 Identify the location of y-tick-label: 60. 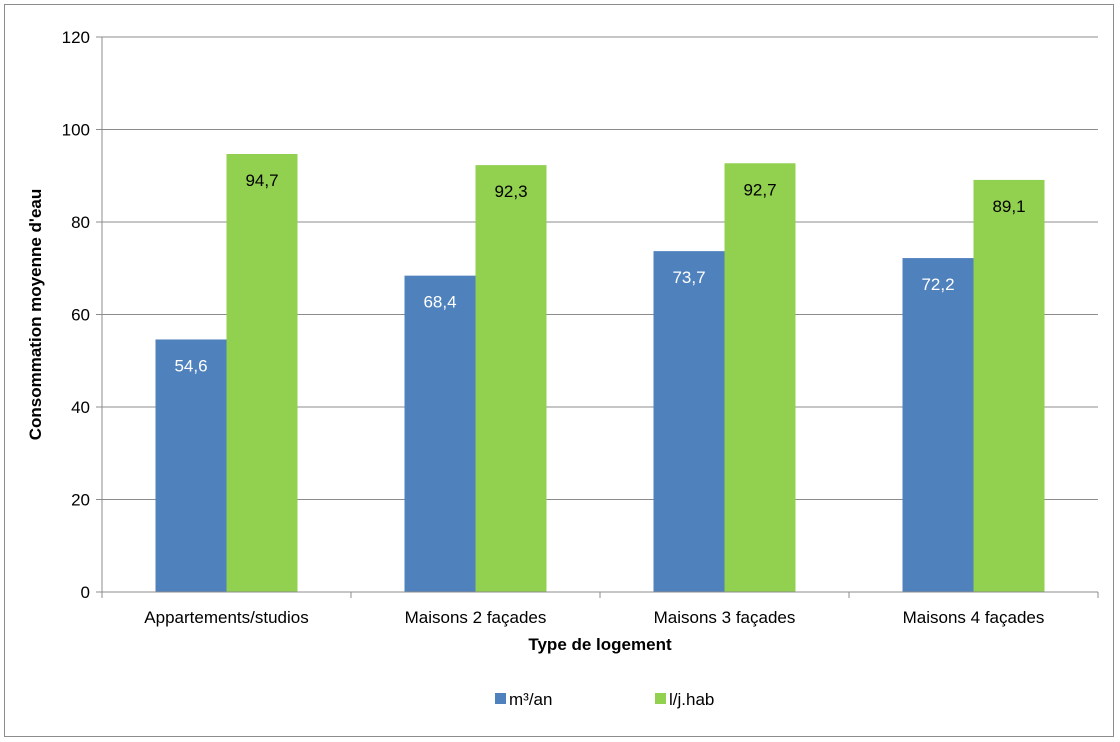
(80, 315).